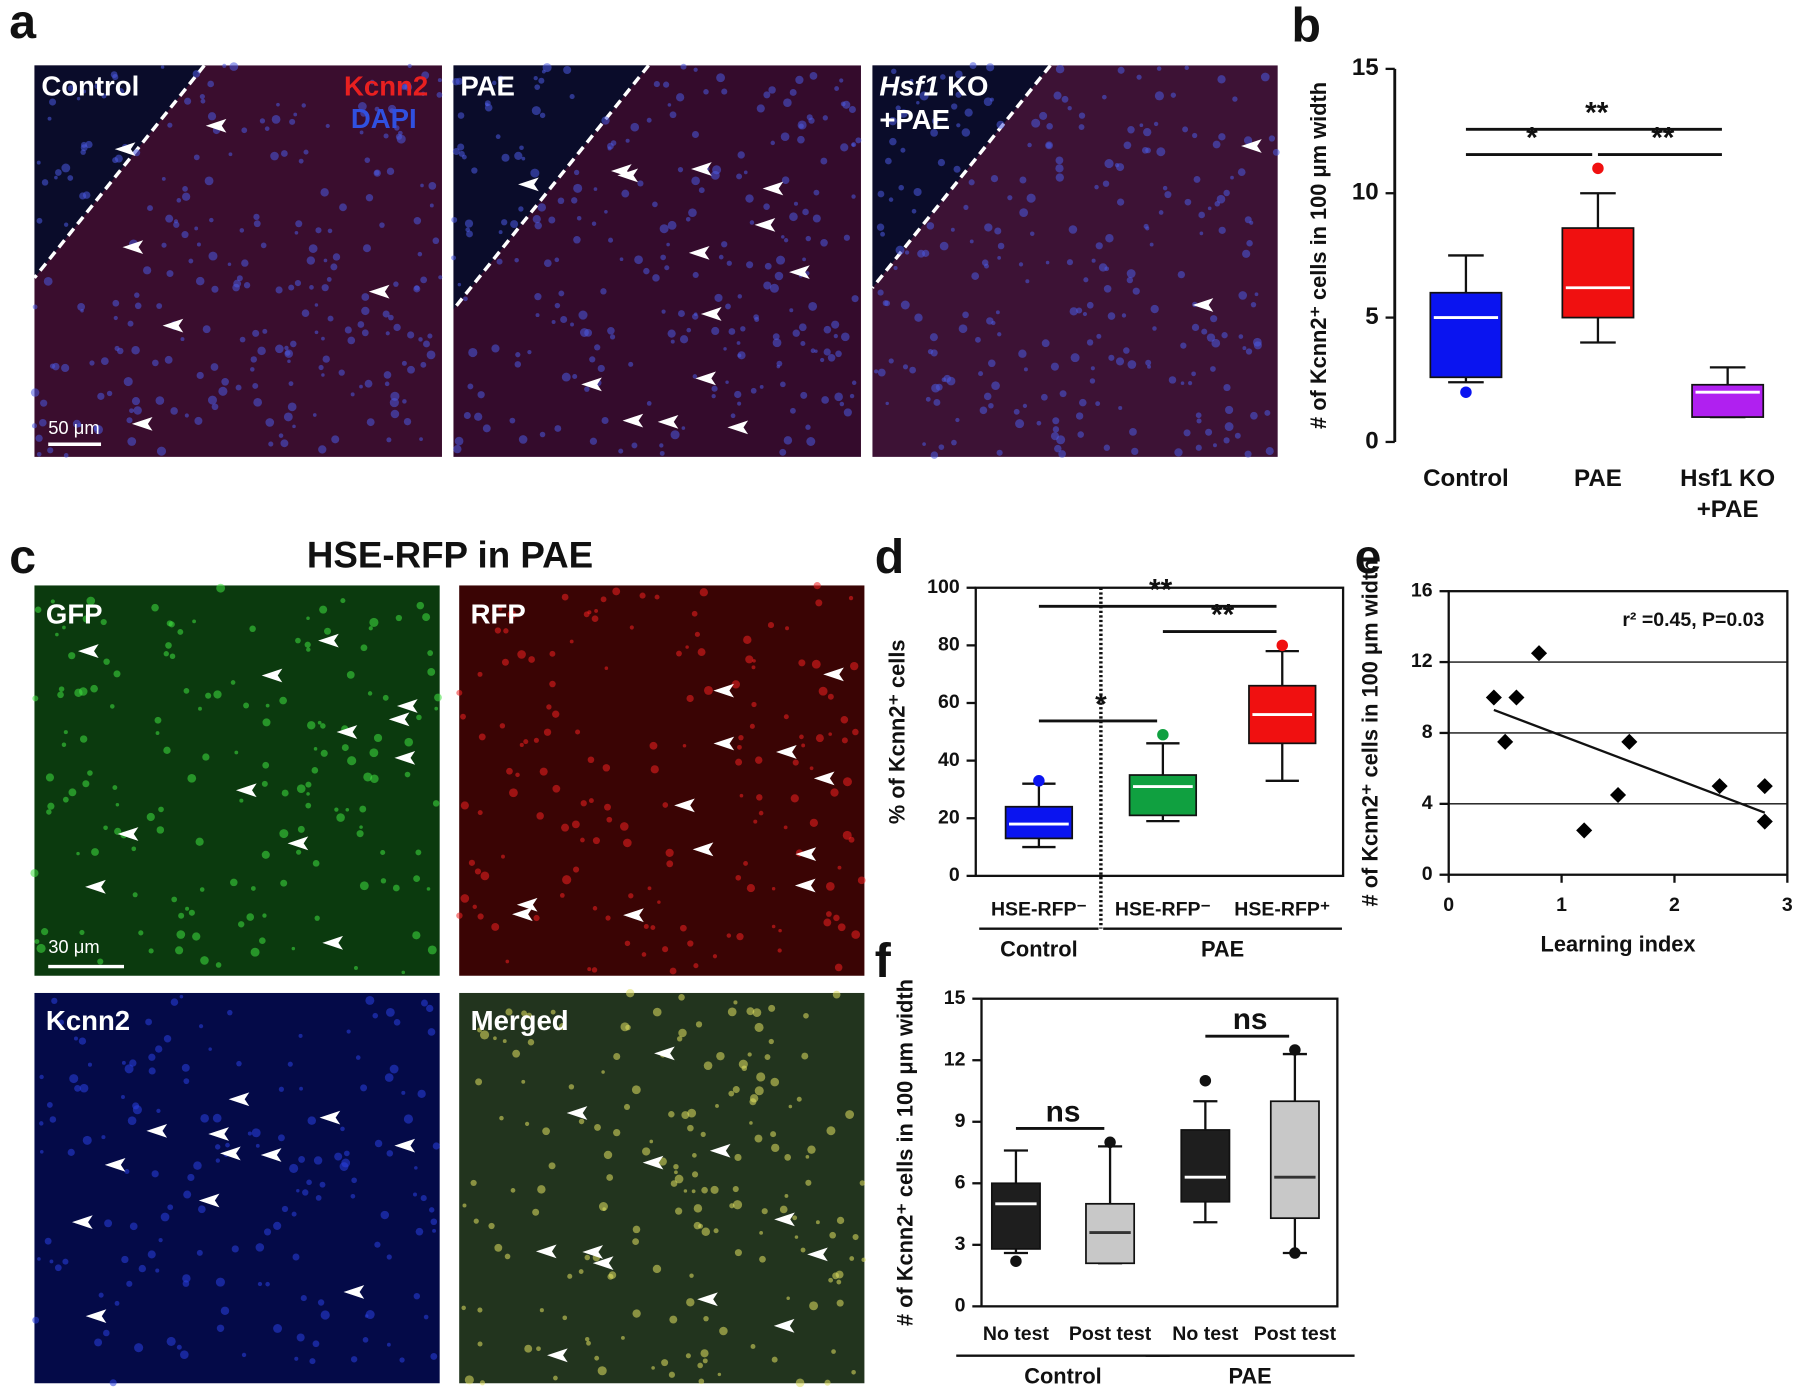  Describe the element at coordinates (1466, 335) in the screenshot. I see `box` at that location.